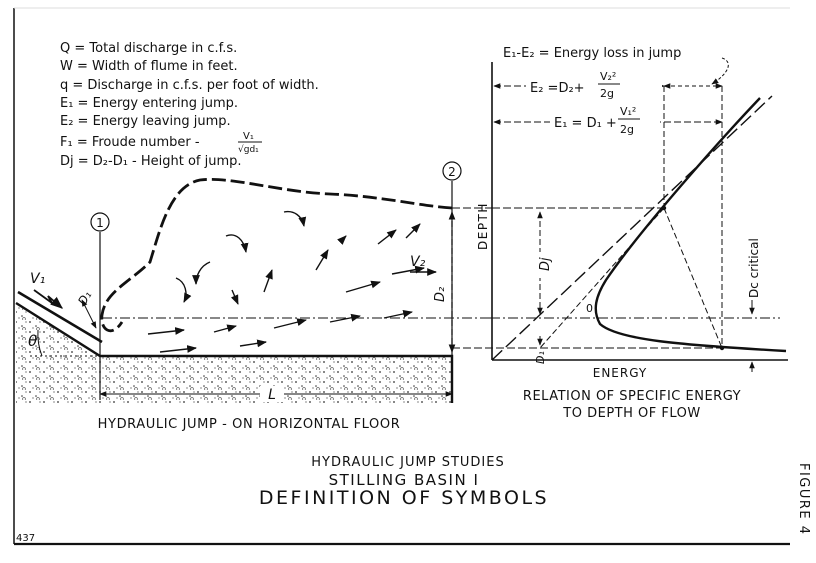 The height and width of the screenshot is (563, 816). I want to click on e2-formula: E₂ =D₂+, so click(557, 88).